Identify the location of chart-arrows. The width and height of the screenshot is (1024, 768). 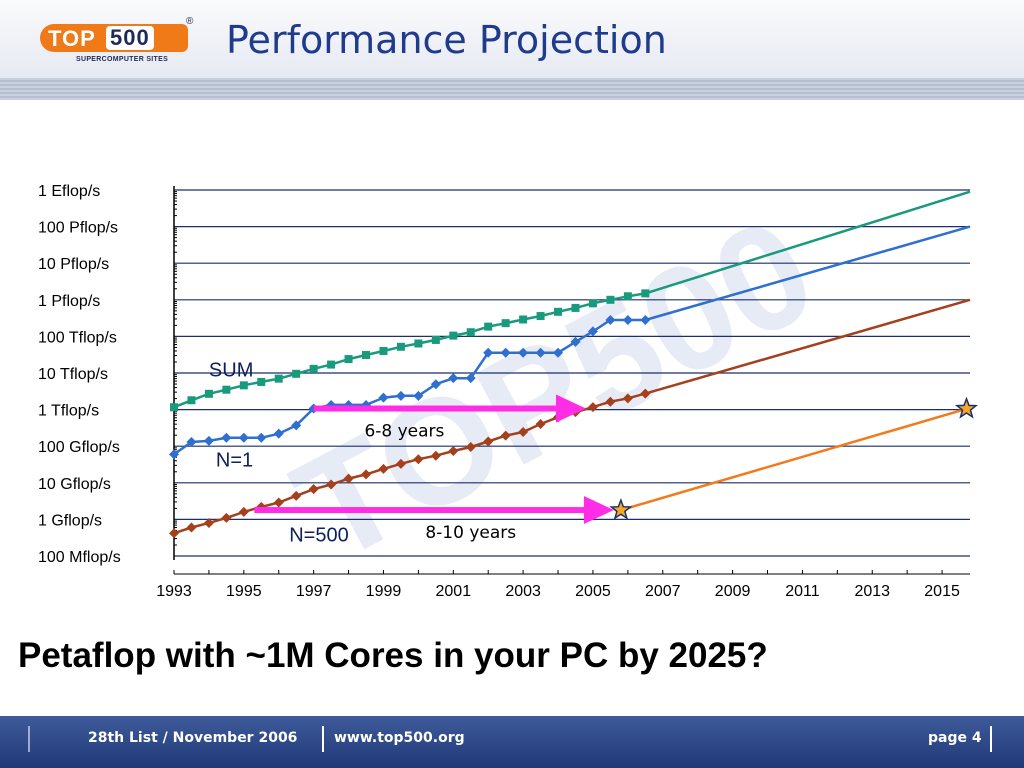
(434, 459).